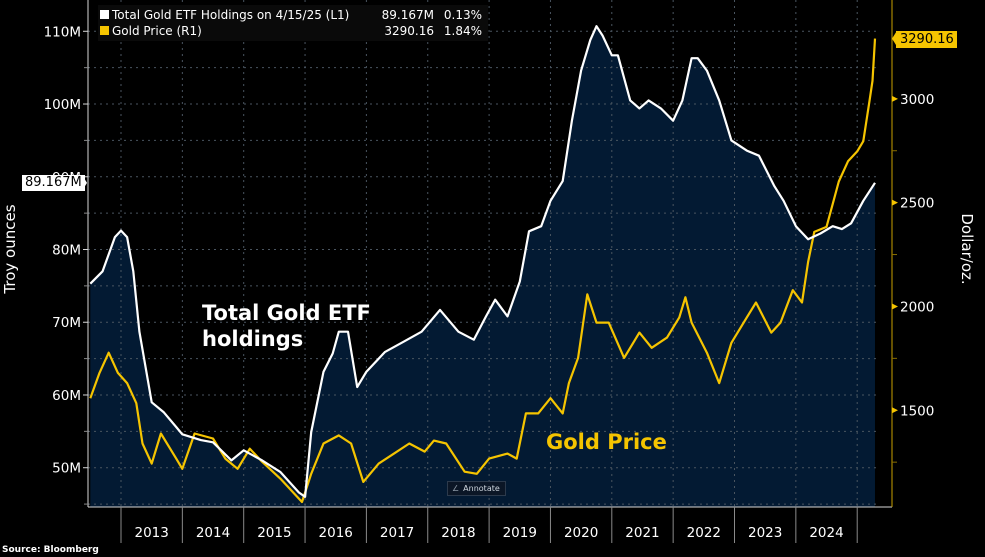 Image resolution: width=985 pixels, height=557 pixels. What do you see at coordinates (231, 15) in the screenshot?
I see `legend-label: Total Gold ETF Holdings on 4/15/25 (L1)` at bounding box center [231, 15].